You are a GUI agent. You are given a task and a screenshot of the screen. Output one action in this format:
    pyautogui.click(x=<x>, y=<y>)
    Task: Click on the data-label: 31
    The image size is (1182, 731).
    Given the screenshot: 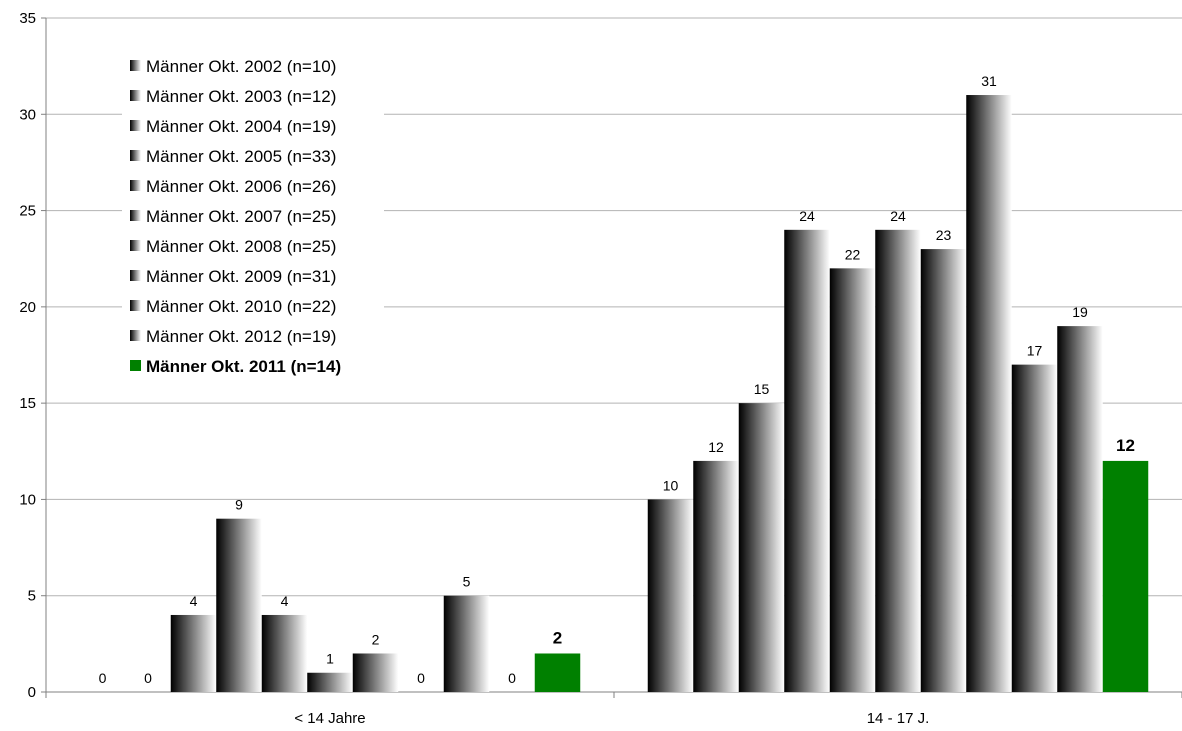 What is the action you would take?
    pyautogui.click(x=989, y=81)
    